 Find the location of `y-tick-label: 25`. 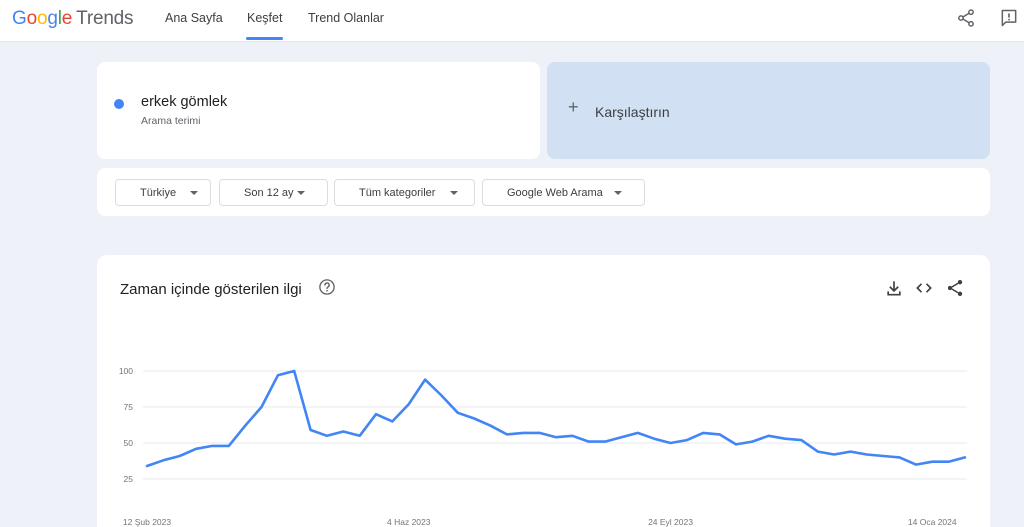

y-tick-label: 25 is located at coordinates (129, 479).